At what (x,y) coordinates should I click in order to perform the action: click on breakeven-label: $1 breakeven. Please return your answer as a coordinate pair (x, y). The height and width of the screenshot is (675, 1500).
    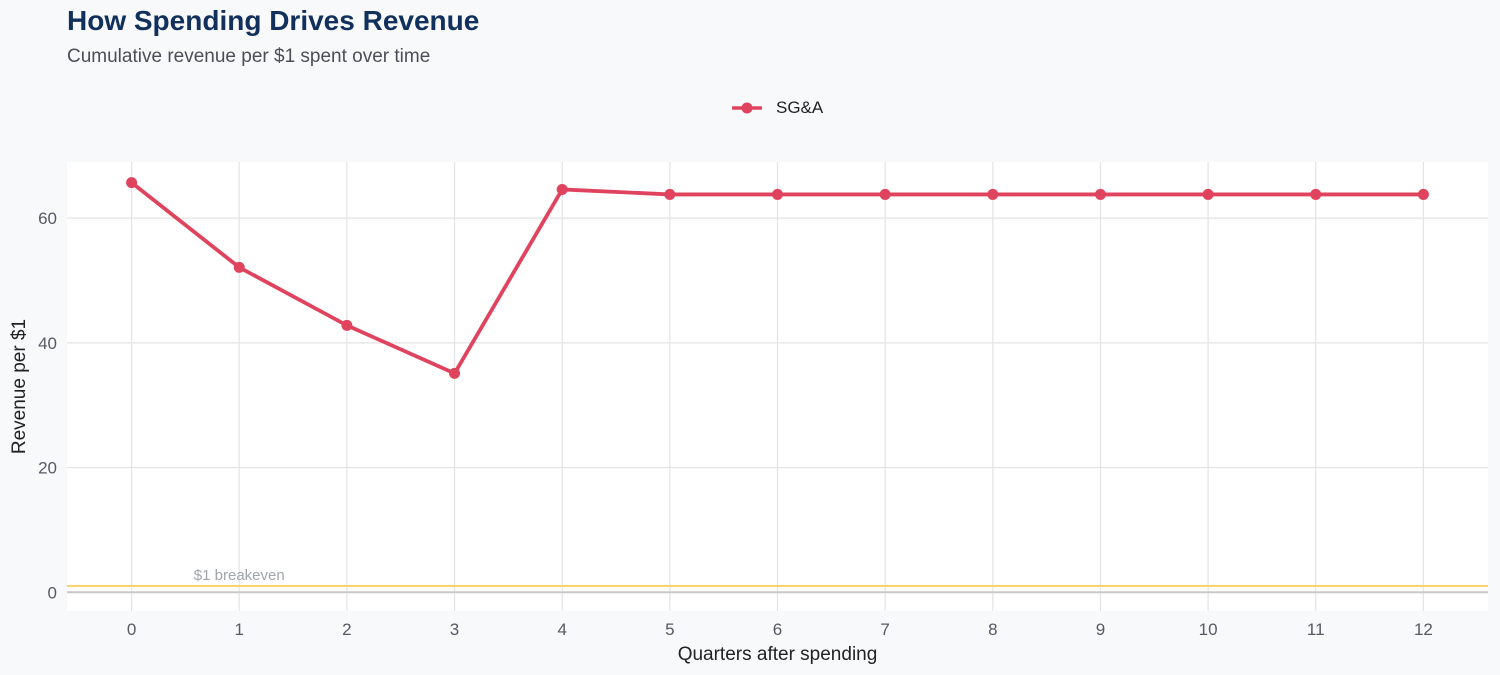
    Looking at the image, I should click on (239, 575).